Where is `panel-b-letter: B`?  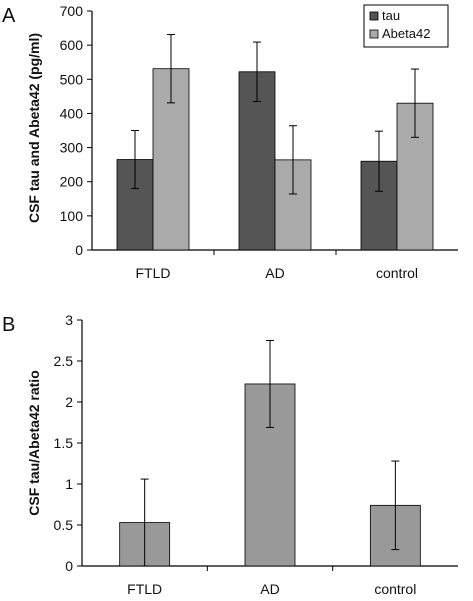
panel-b-letter: B is located at coordinates (8, 325).